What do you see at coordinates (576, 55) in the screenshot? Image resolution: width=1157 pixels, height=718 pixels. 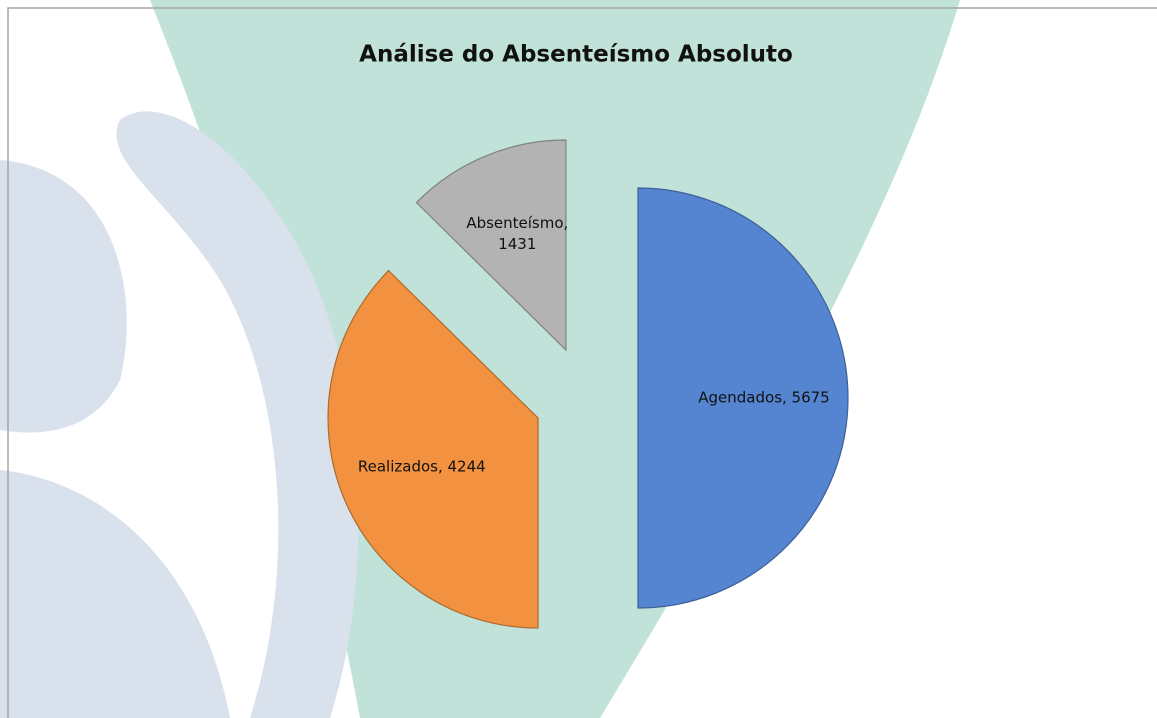 I see `chart-title: Análise do Absenteísmo Absoluto` at bounding box center [576, 55].